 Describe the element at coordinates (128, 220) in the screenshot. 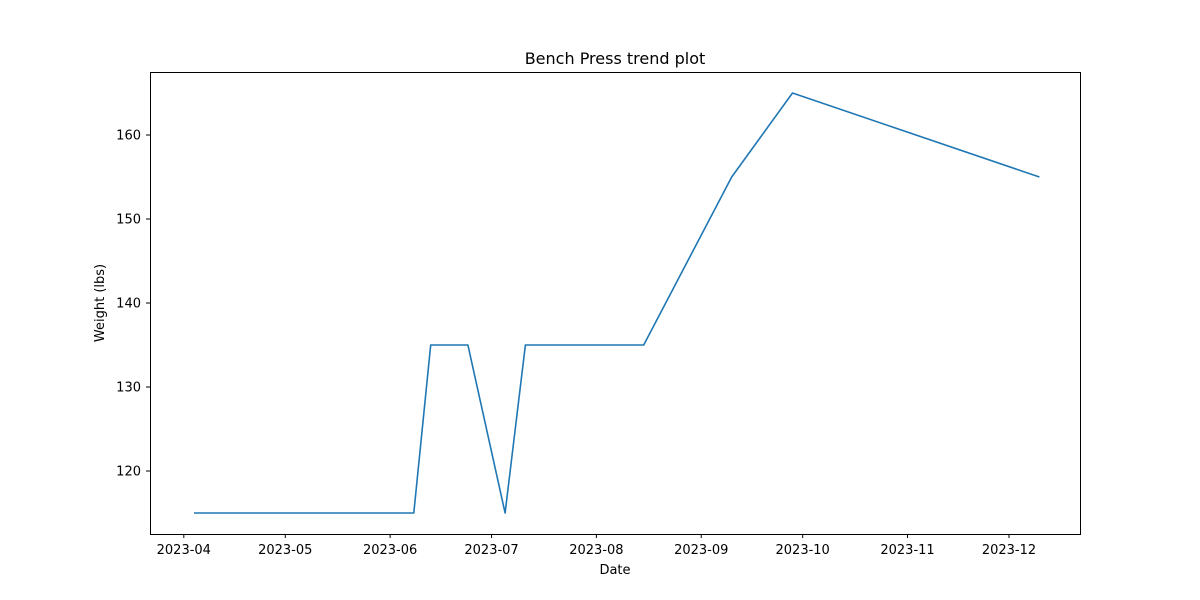

I see `y-tick-label: 150` at that location.